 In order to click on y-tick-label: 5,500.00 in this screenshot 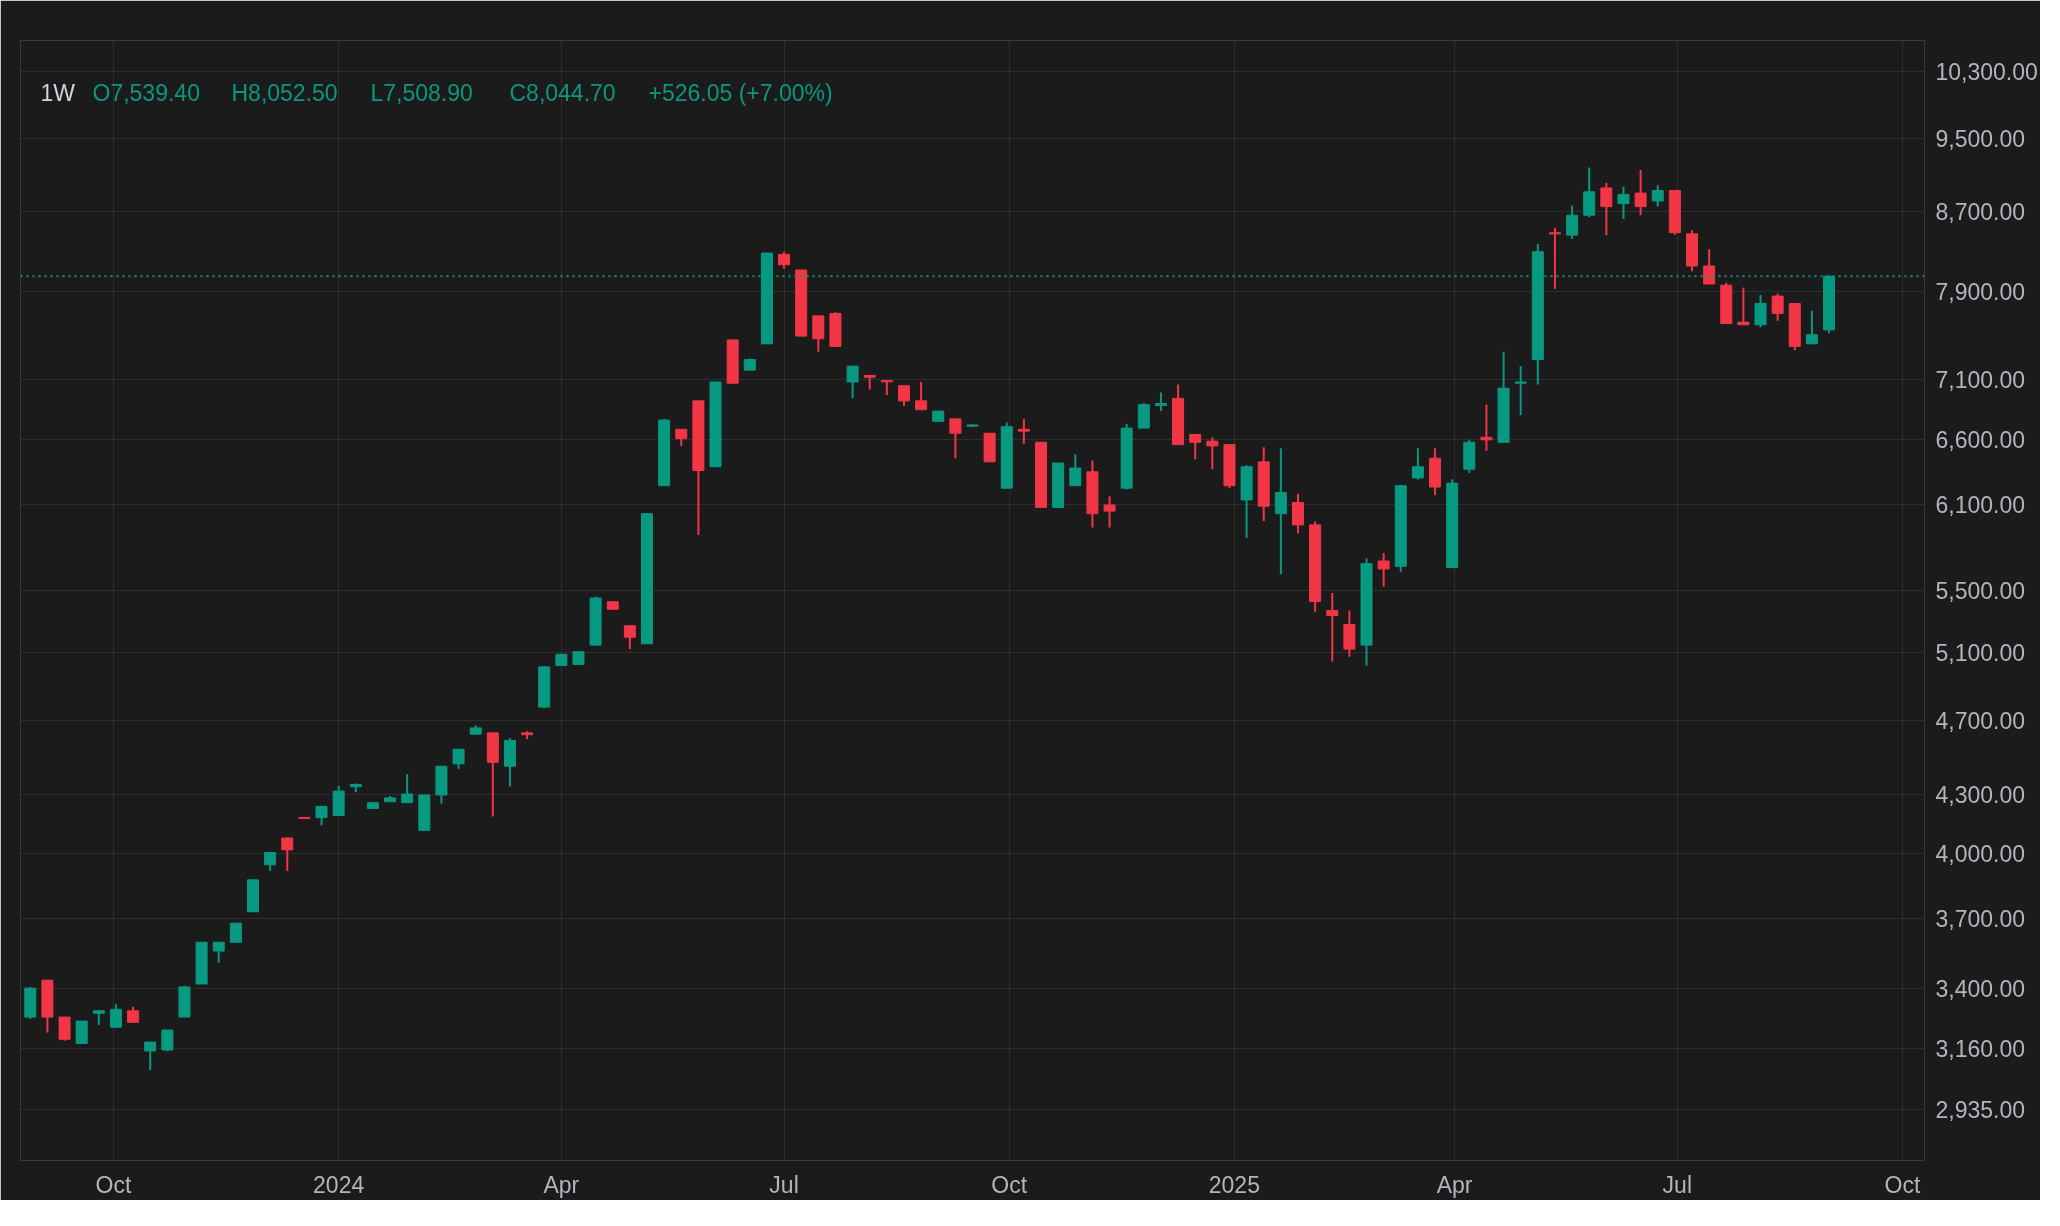, I will do `click(1980, 591)`.